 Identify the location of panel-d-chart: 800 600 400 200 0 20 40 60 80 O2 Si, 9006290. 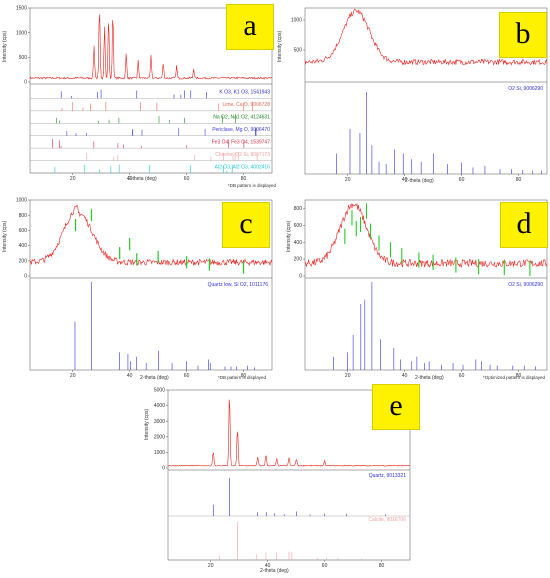
(421, 289).